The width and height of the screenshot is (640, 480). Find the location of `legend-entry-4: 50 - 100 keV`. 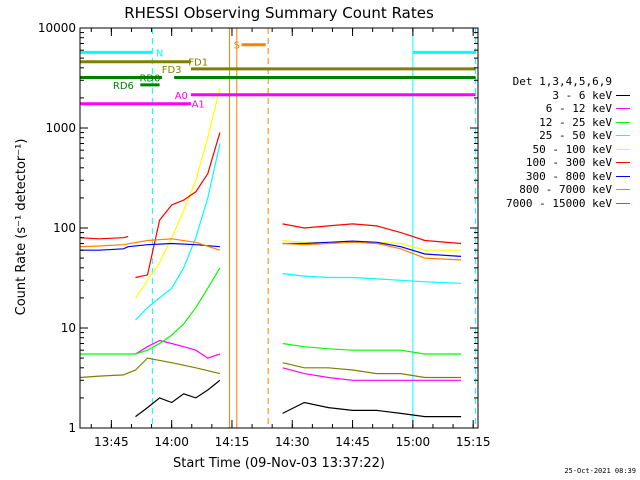

legend-entry-4: 50 - 100 keV is located at coordinates (554, 150).